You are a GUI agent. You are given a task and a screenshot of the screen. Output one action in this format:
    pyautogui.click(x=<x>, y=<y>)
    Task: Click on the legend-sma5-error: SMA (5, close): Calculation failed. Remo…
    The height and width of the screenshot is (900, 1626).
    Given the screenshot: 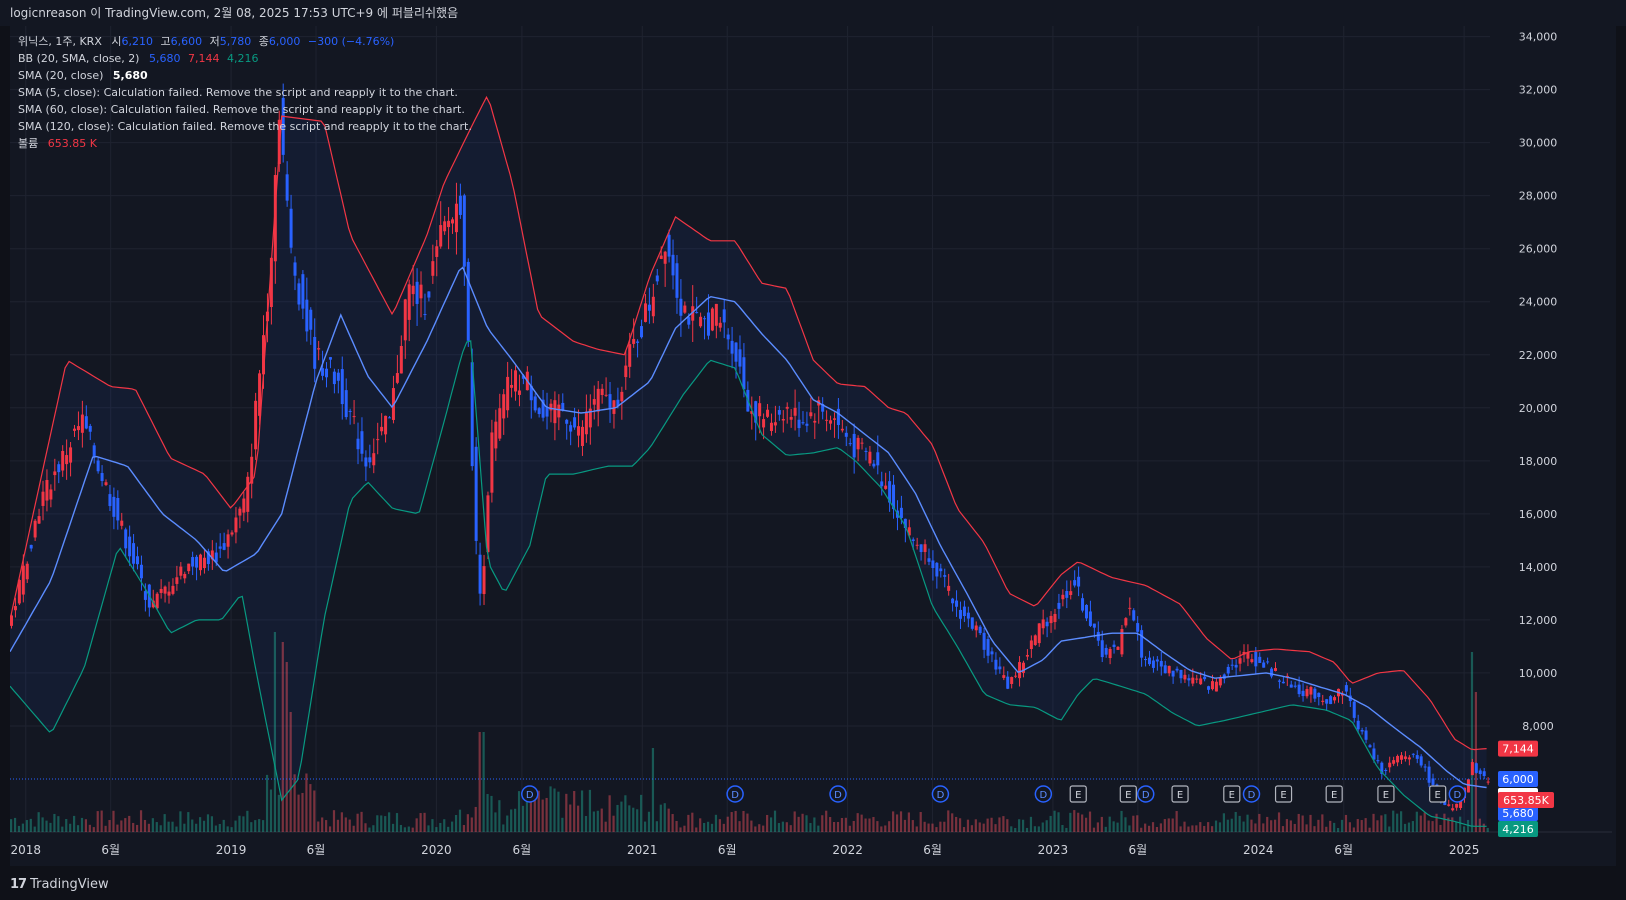 What is the action you would take?
    pyautogui.click(x=238, y=92)
    